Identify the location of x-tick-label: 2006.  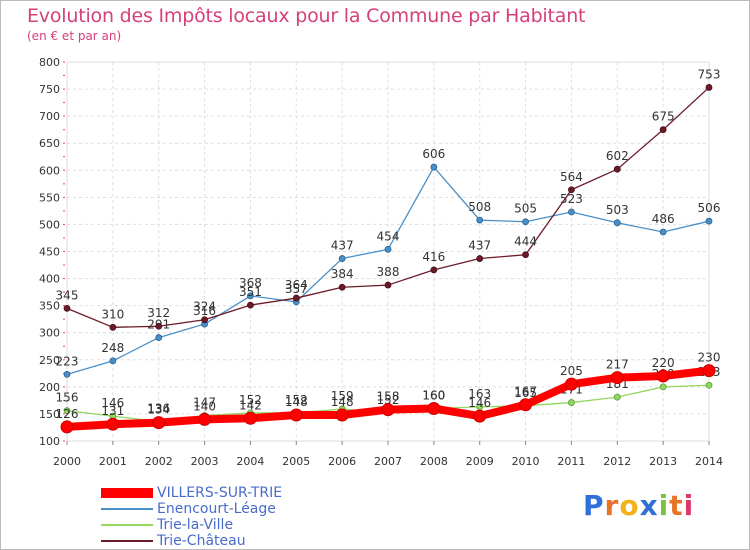
(342, 461).